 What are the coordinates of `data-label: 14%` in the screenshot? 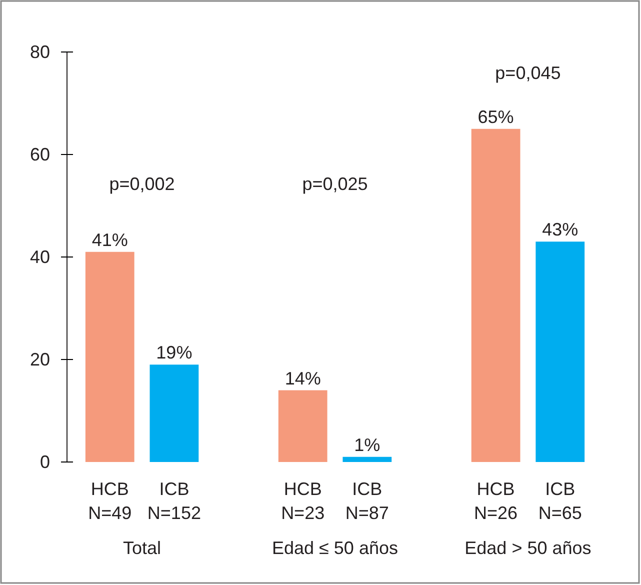 It's located at (302, 378).